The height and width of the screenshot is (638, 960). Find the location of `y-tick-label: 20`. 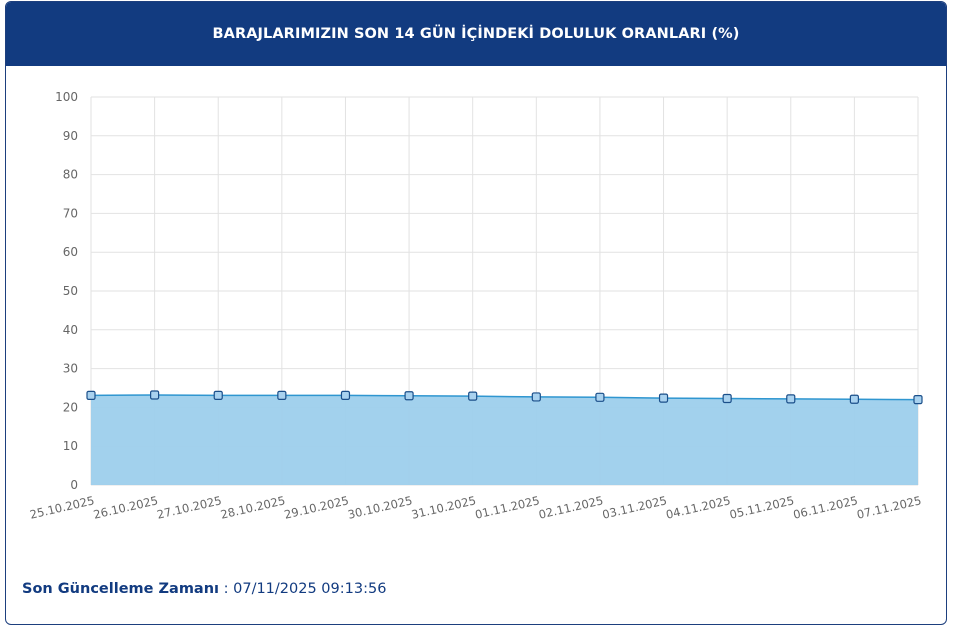

y-tick-label: 20 is located at coordinates (70, 407).